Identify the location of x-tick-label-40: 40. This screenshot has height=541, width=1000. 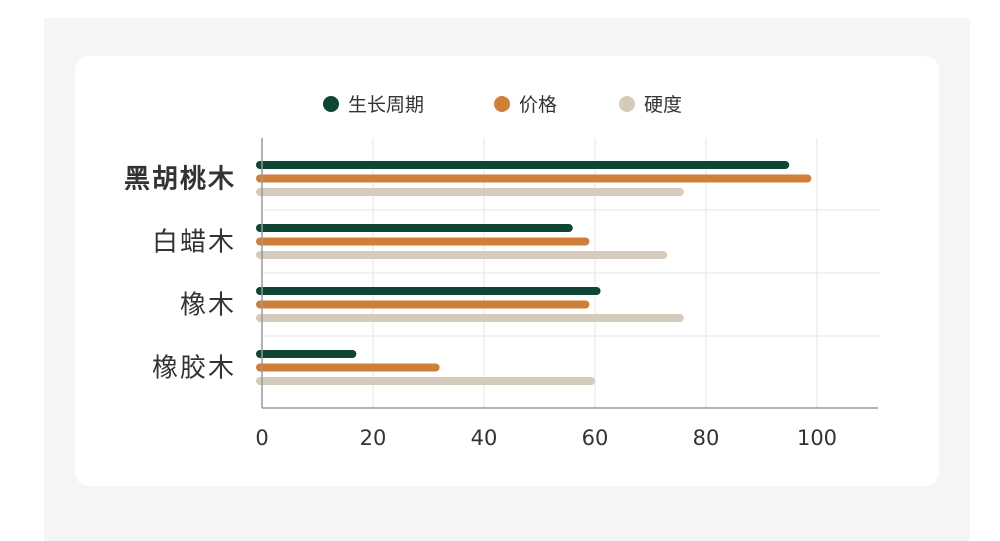
(484, 438).